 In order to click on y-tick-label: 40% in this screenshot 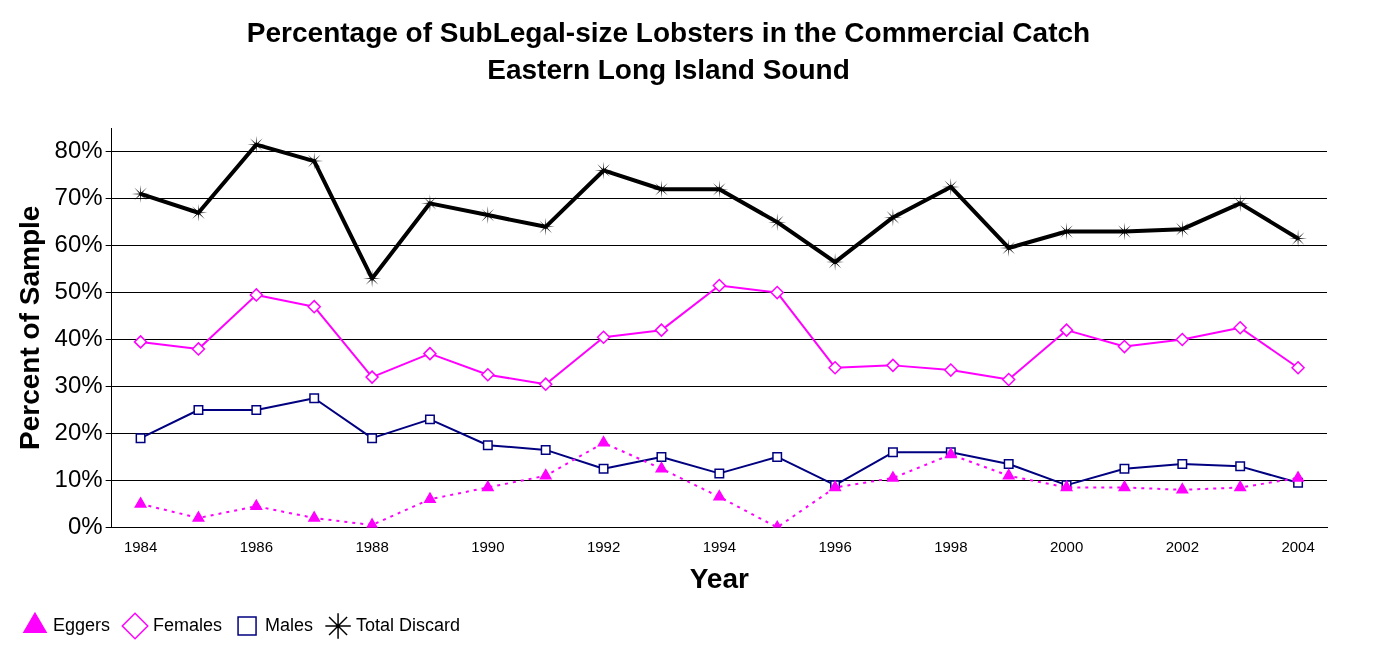, I will do `click(78, 338)`.